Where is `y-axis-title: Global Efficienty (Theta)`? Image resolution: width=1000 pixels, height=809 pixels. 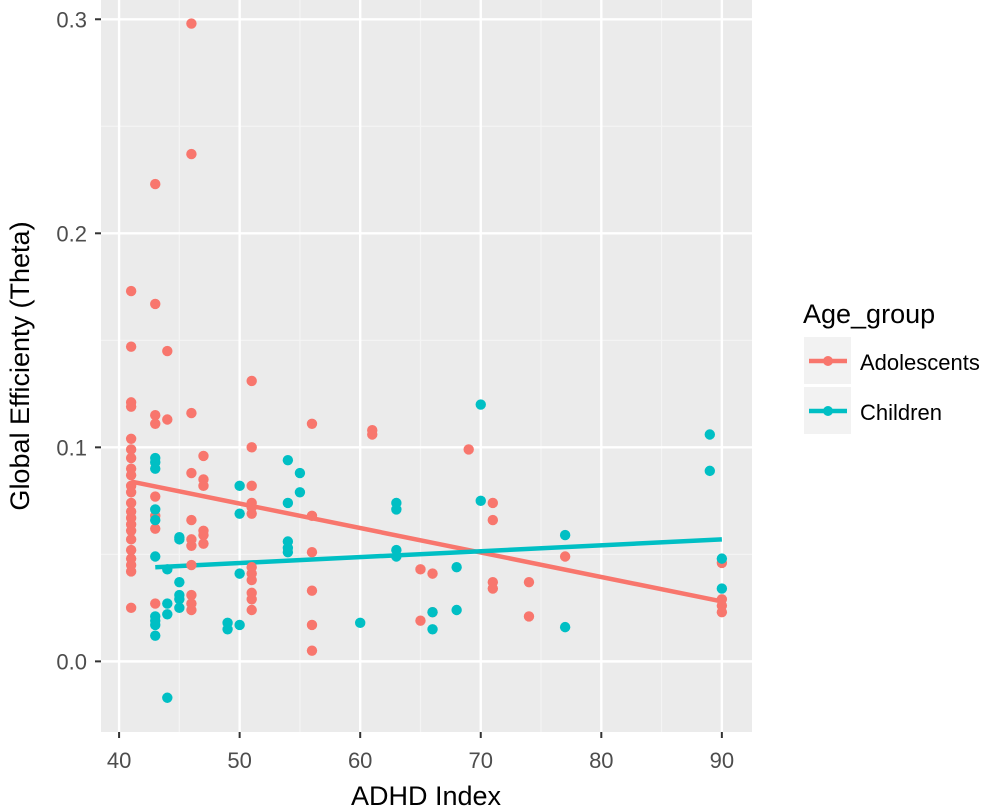 y-axis-title: Global Efficienty (Theta) is located at coordinates (20, 365).